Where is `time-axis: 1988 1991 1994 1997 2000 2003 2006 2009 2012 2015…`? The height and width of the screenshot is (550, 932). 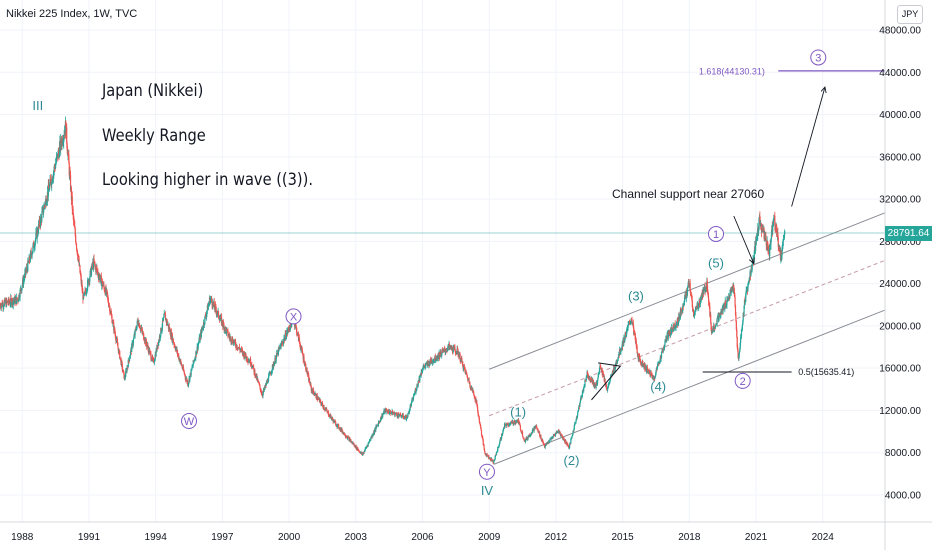
time-axis: 1988 1991 1994 1997 2000 2003 2006 2009 2012 2015… is located at coordinates (466, 532).